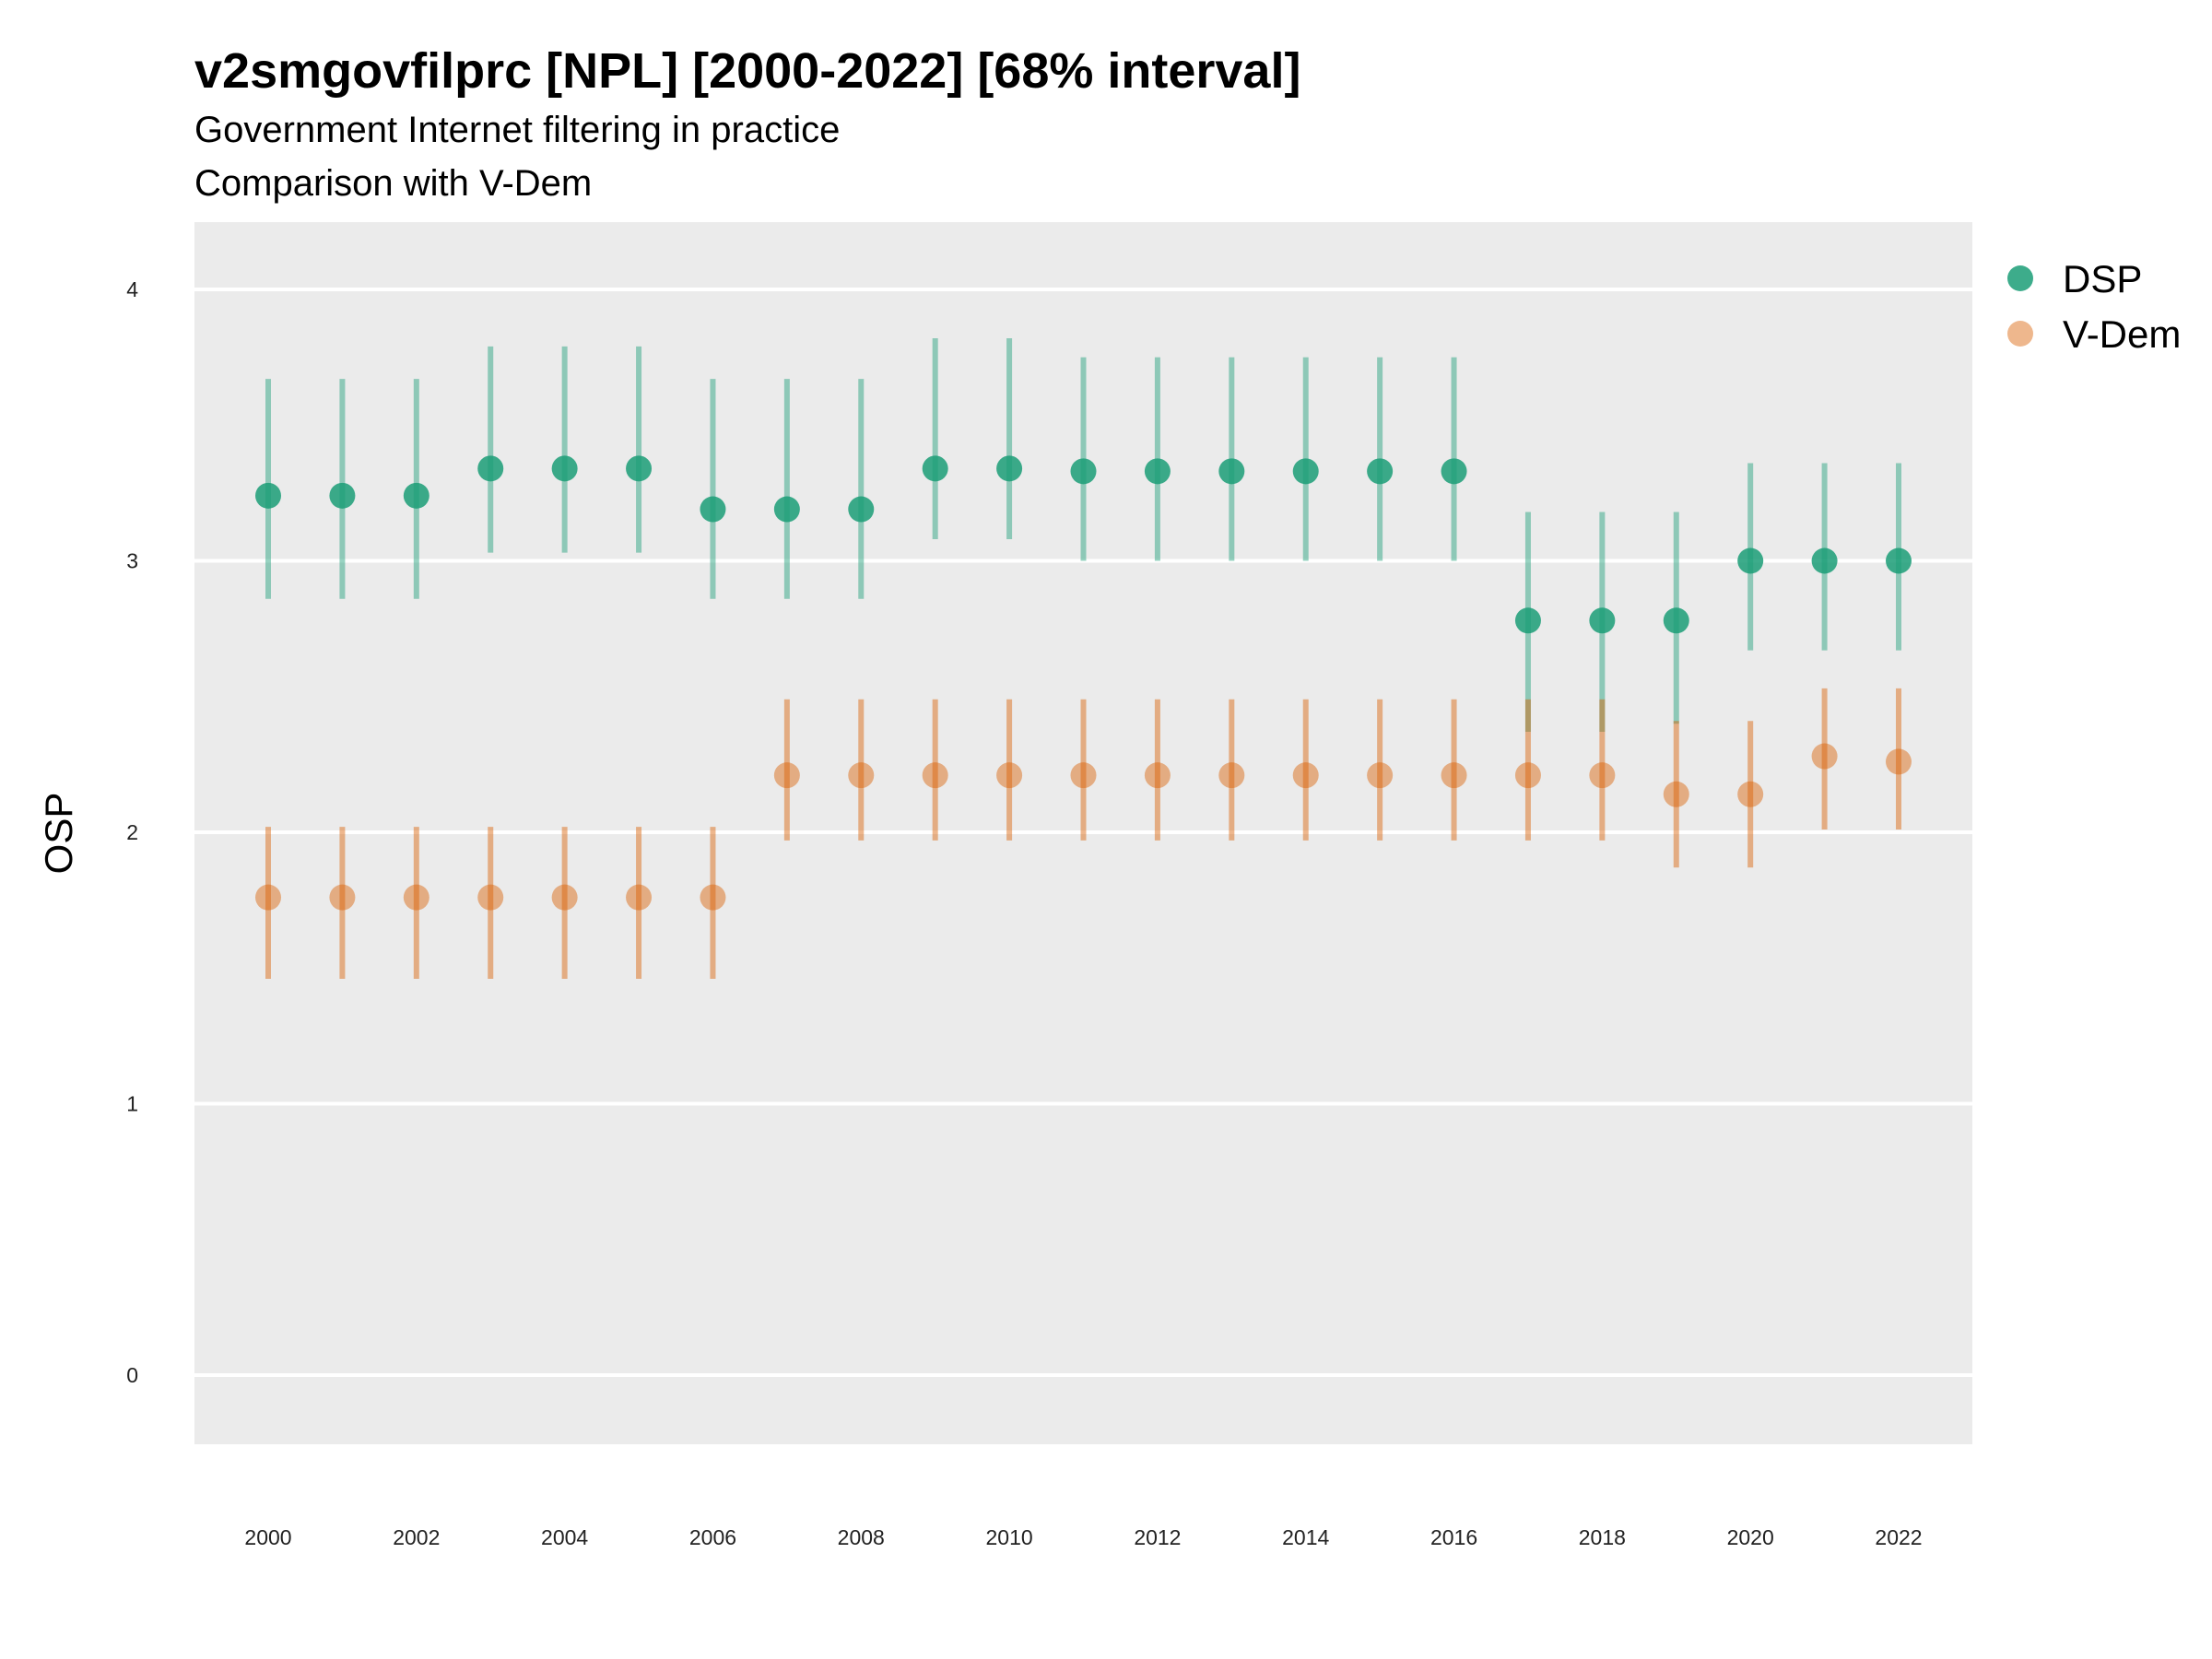  I want to click on legend-label-v-dem: V-Dem, so click(2122, 334).